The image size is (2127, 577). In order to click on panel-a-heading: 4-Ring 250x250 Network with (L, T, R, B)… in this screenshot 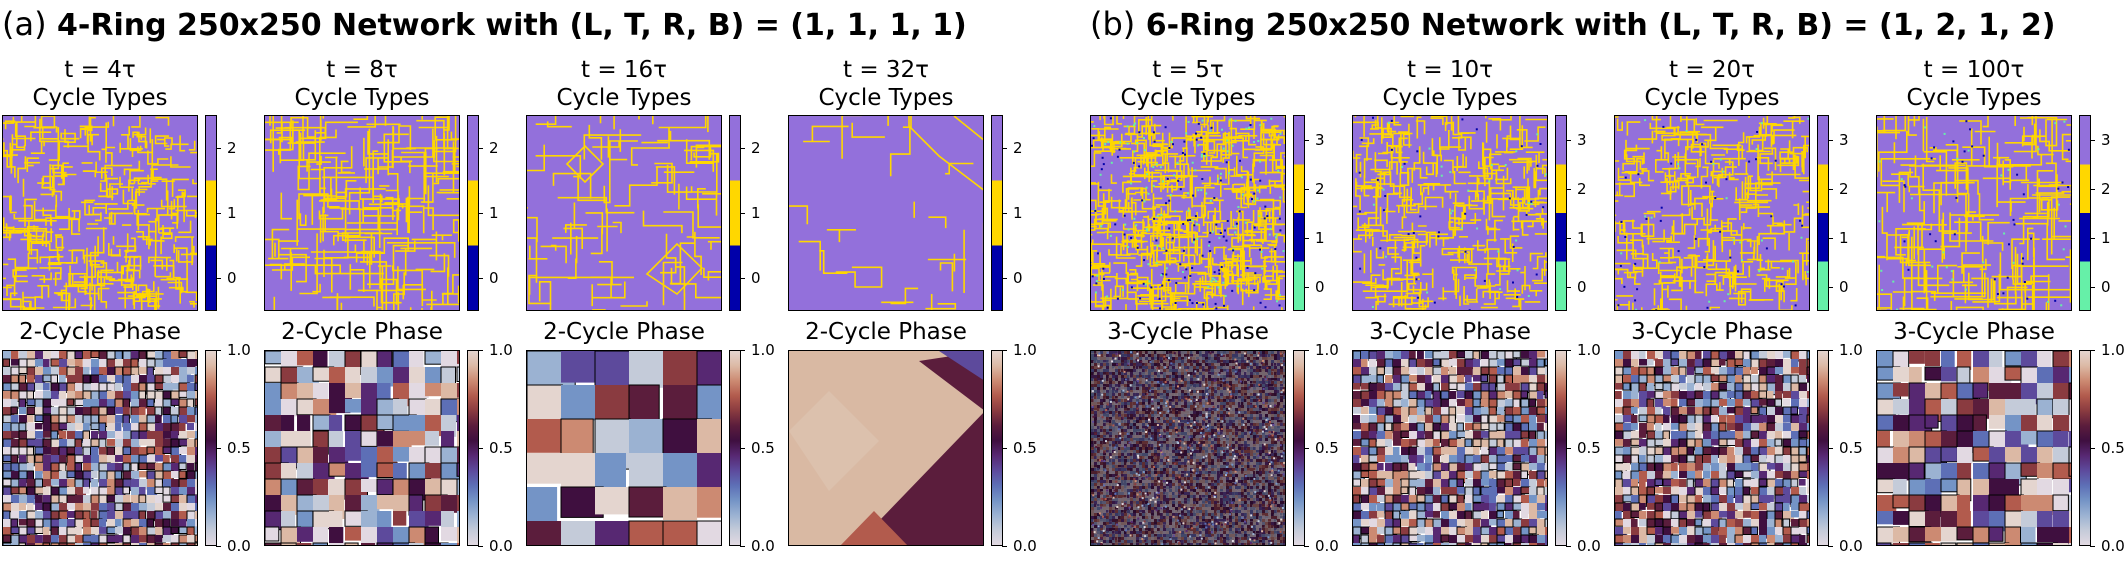, I will do `click(512, 25)`.